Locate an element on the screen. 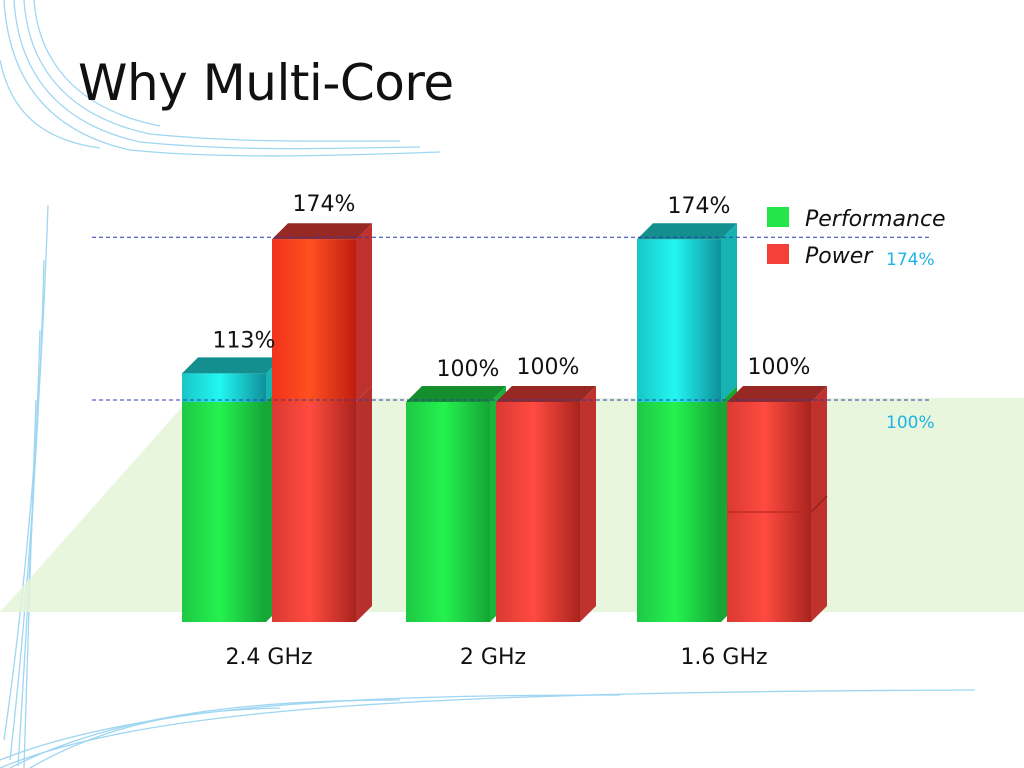 The height and width of the screenshot is (768, 1024). performance-bar-1-front is located at coordinates (448, 512).